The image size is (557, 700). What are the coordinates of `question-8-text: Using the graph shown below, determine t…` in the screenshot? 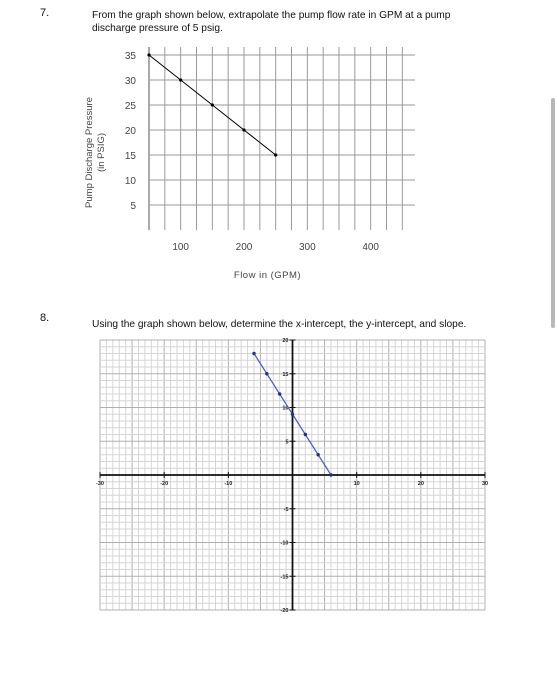 It's located at (279, 324).